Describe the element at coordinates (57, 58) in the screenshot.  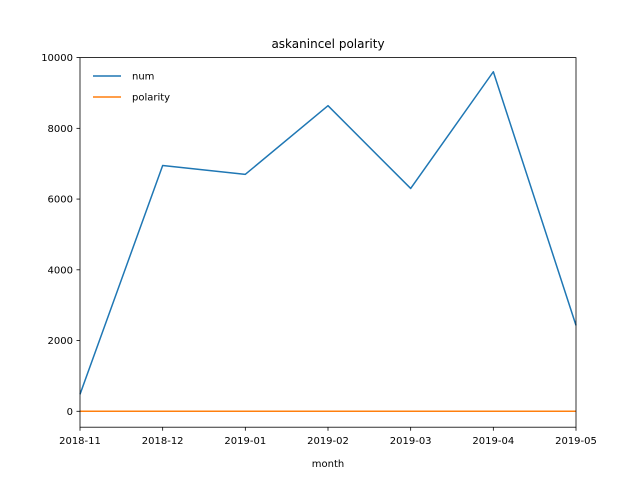
I see `y-tick-label: 10000` at that location.